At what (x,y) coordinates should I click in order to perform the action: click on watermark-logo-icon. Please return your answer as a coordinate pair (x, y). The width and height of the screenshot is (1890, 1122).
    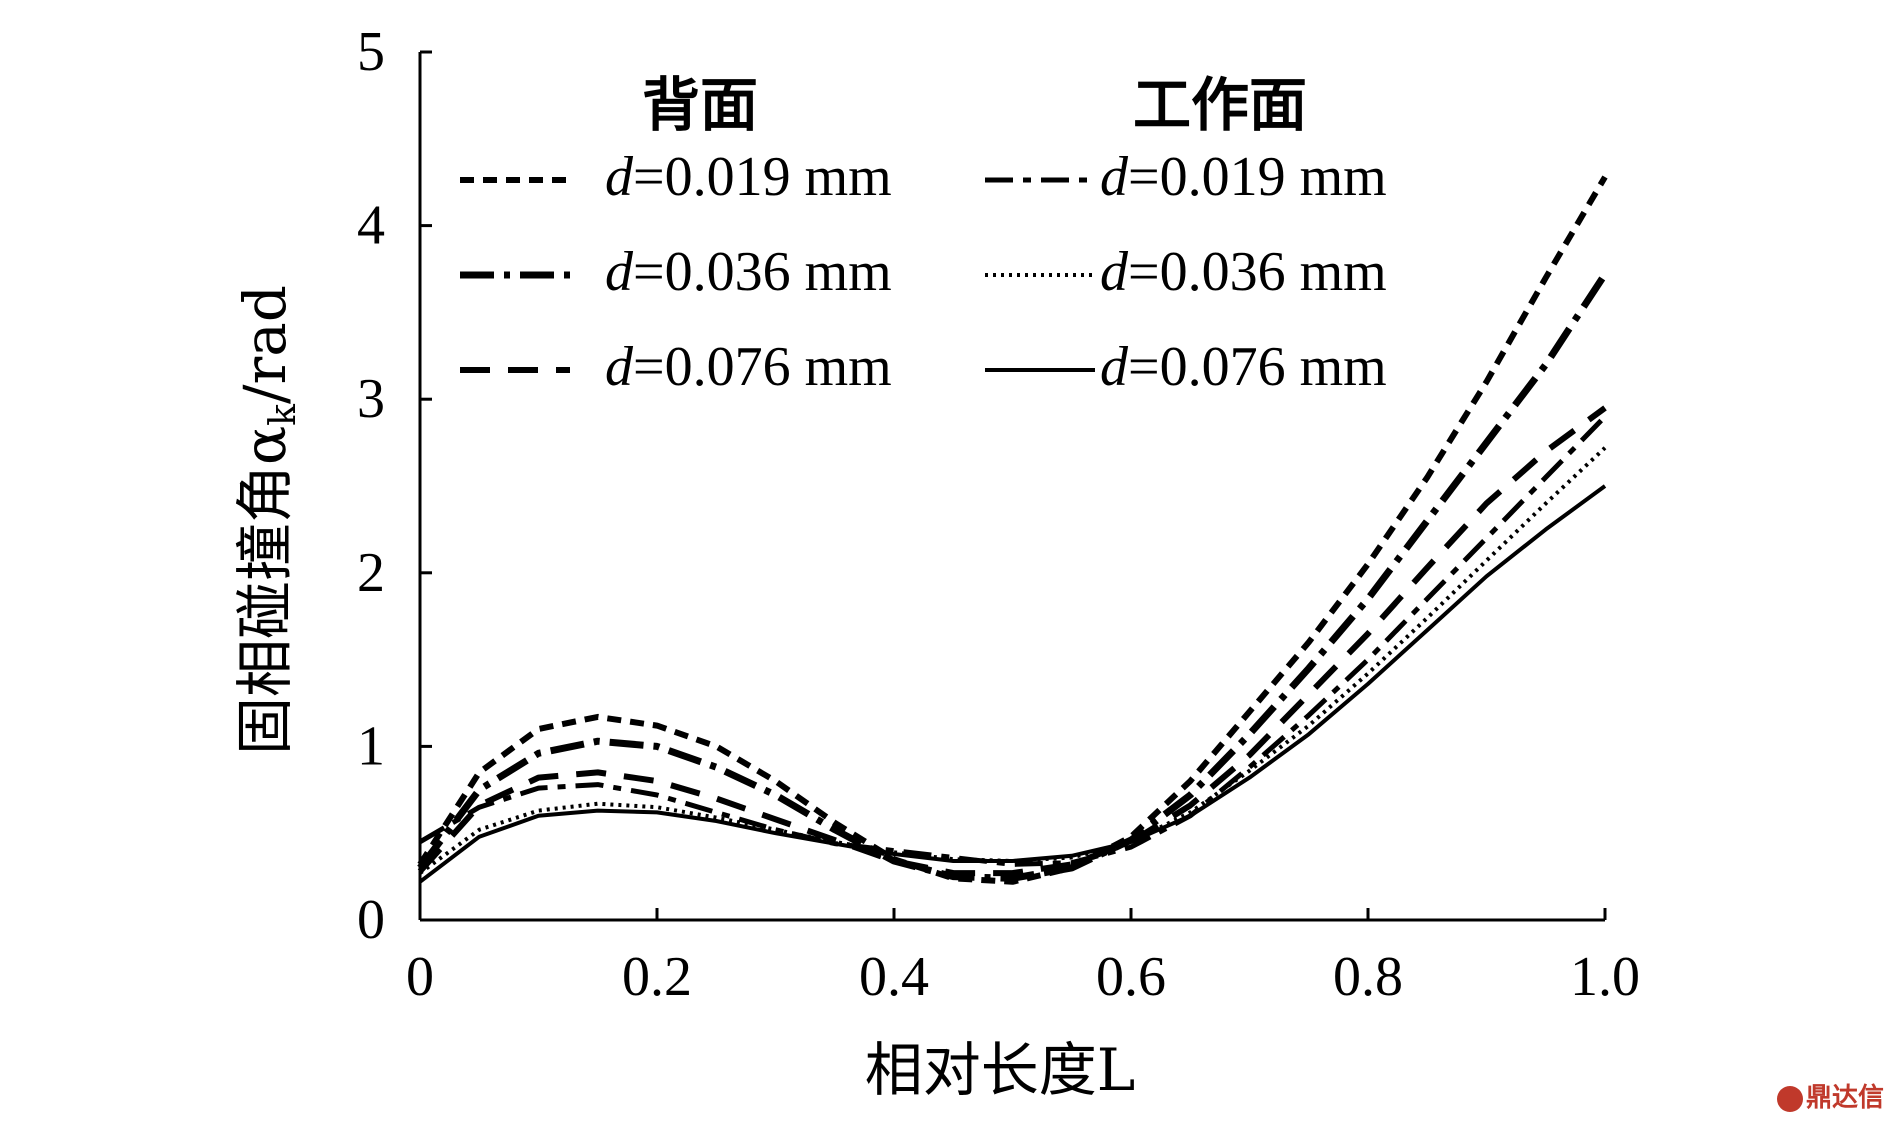
    Looking at the image, I should click on (1789, 1098).